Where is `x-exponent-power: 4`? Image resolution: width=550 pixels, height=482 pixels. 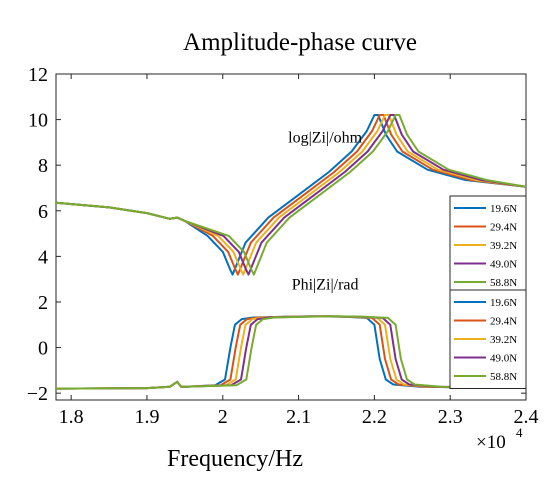 x-exponent-power: 4 is located at coordinates (519, 432).